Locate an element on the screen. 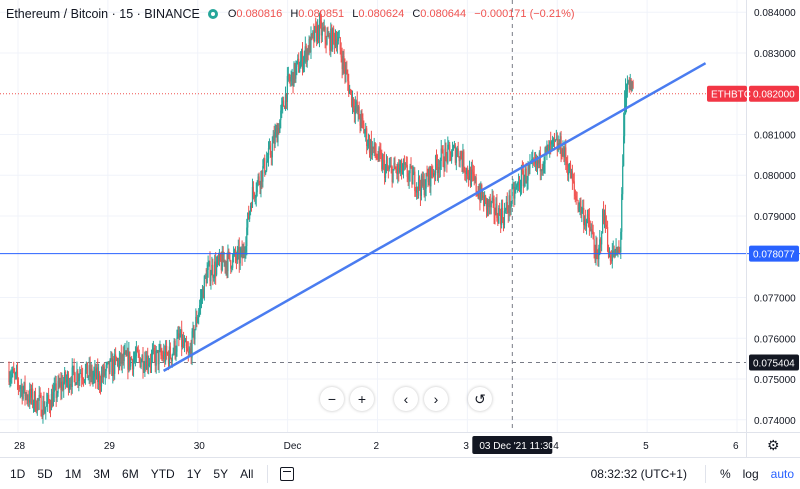 This screenshot has height=489, width=800. scroll-right-button: › is located at coordinates (436, 399).